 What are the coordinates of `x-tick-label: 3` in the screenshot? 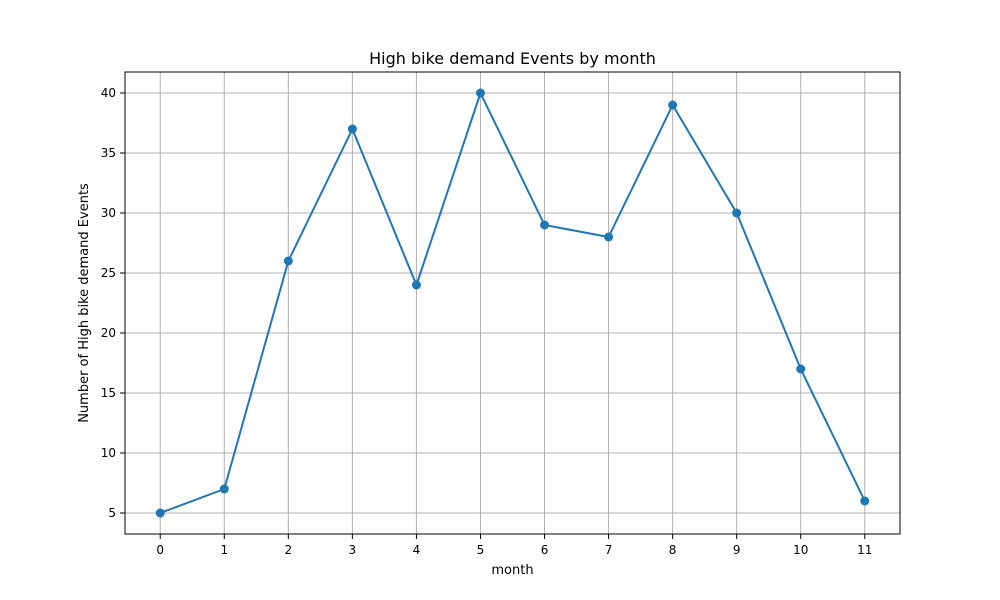 It's located at (353, 550).